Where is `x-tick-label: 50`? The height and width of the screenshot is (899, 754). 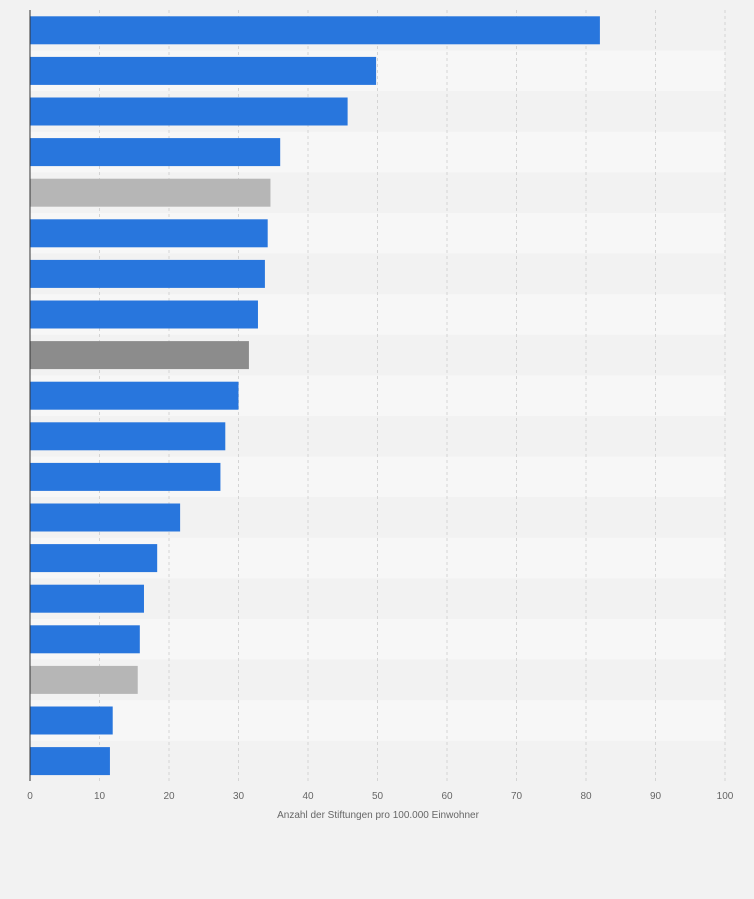
x-tick-label: 50 is located at coordinates (378, 796).